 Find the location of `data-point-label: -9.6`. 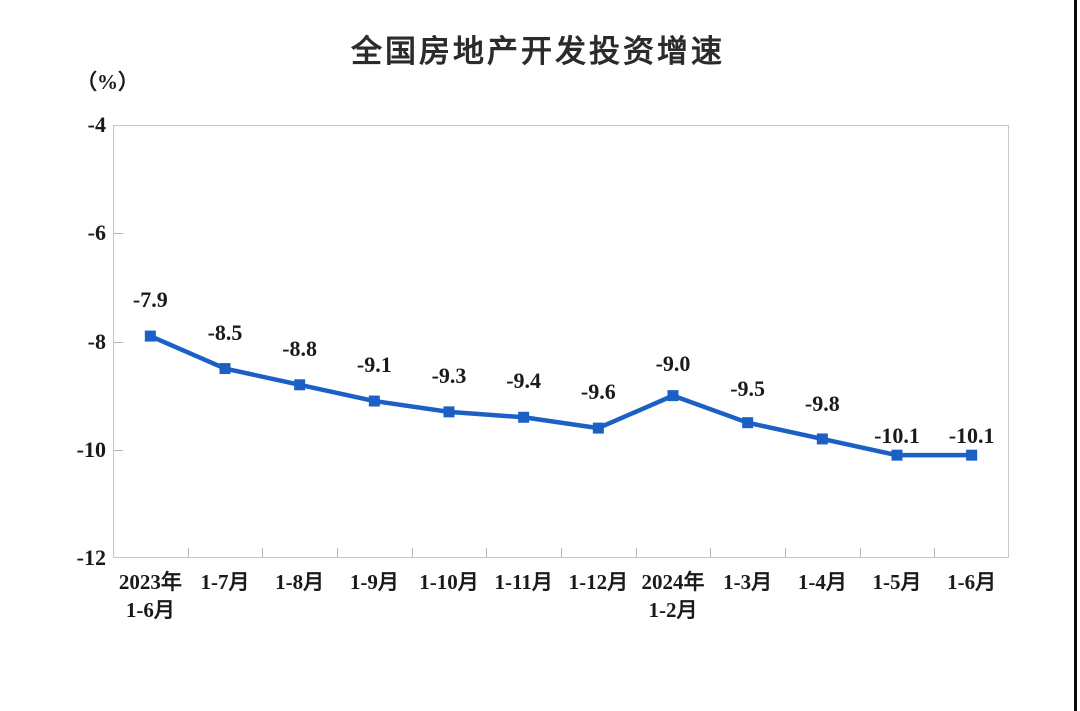

data-point-label: -9.6 is located at coordinates (598, 392).